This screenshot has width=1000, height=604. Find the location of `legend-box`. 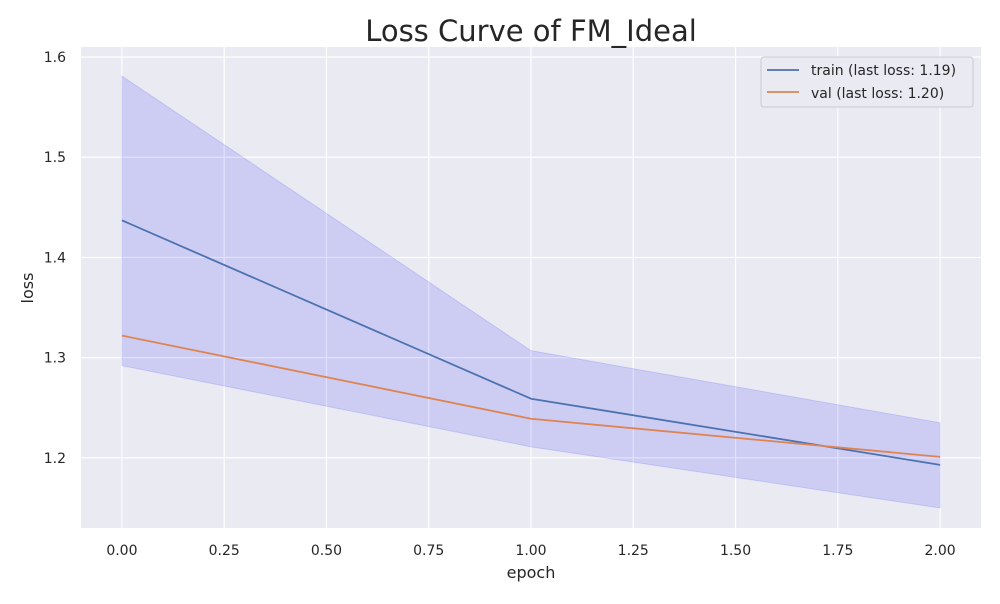

legend-box is located at coordinates (867, 82).